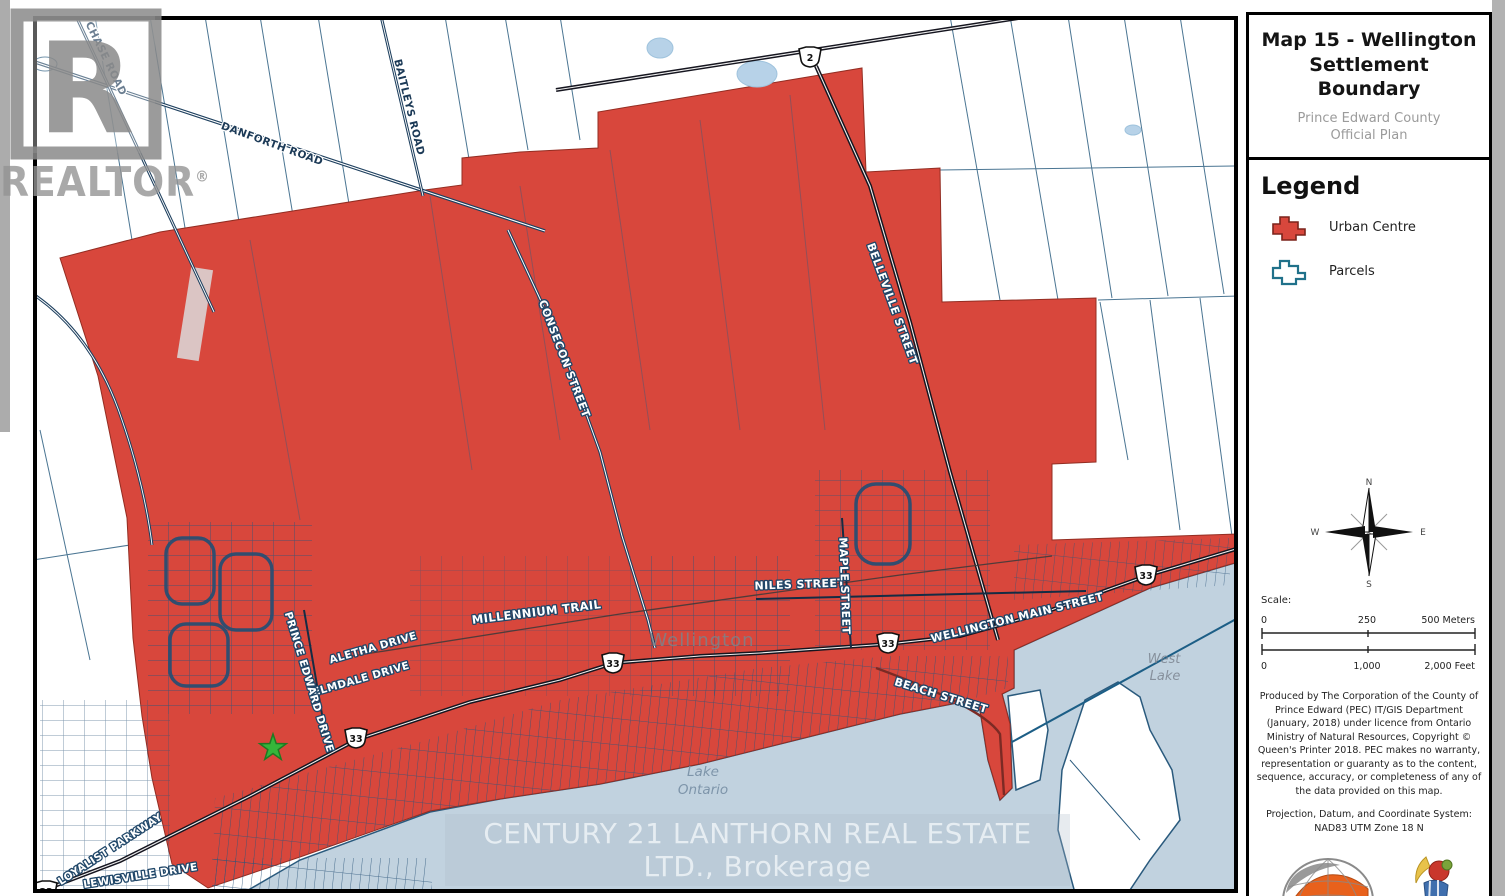 The height and width of the screenshot is (896, 1505). I want to click on county-logo, so click(1434, 876).